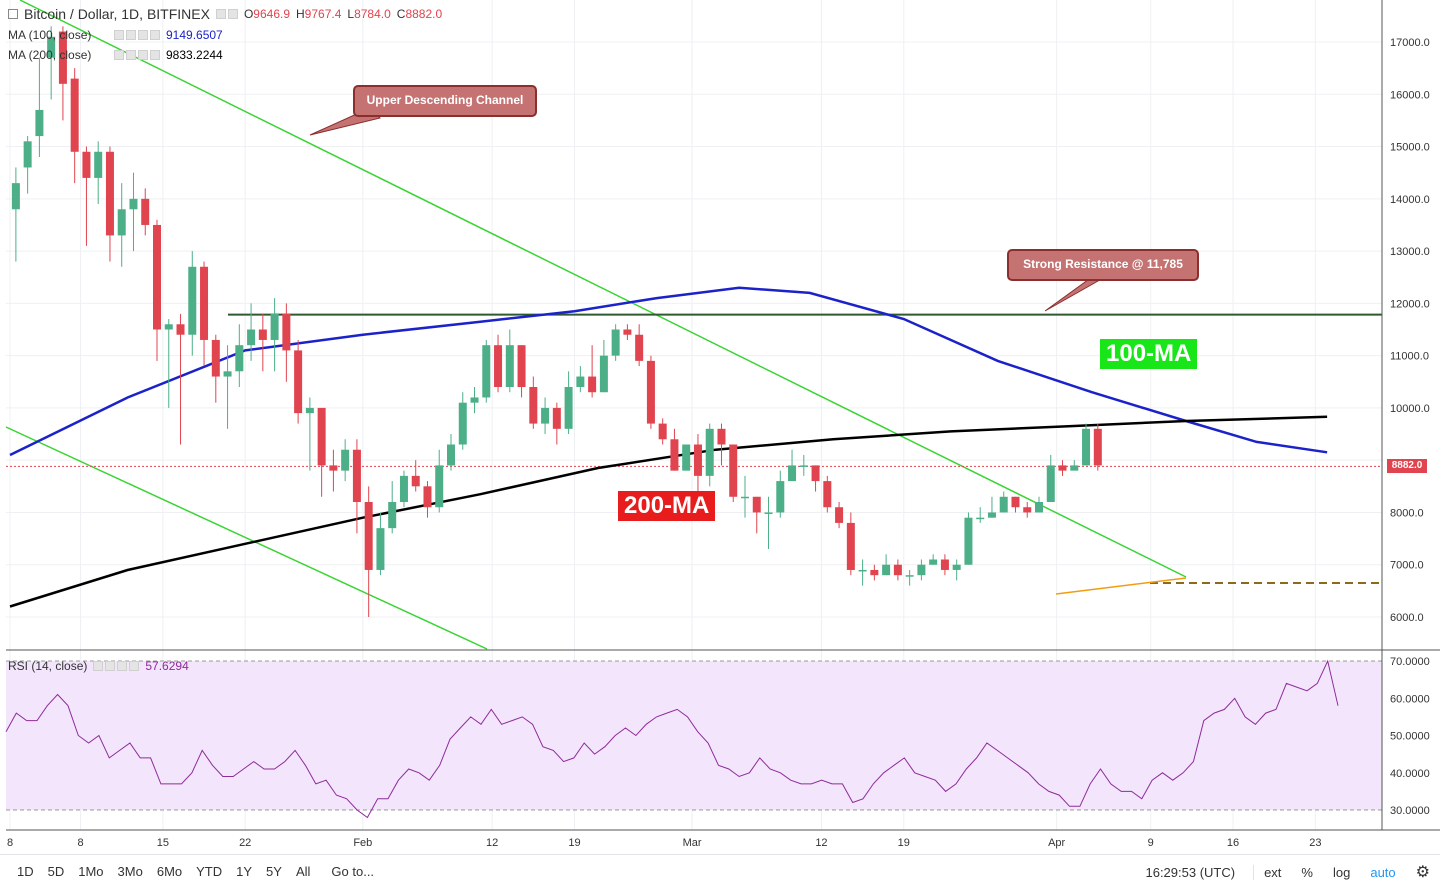  Describe the element at coordinates (25, 871) in the screenshot. I see `range-1d-button: 1D` at that location.